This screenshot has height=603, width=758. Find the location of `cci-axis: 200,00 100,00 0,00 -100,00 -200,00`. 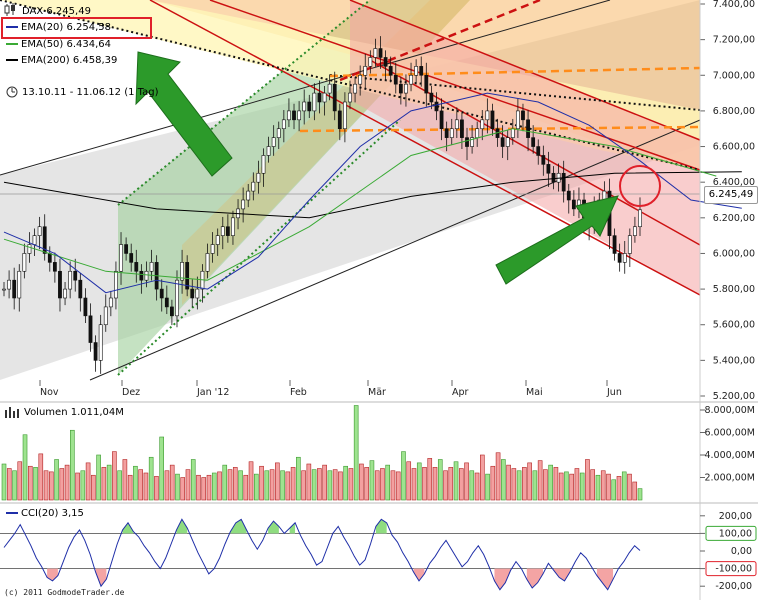

cci-axis: 200,00 100,00 0,00 -100,00 -200,00 is located at coordinates (728, 551).